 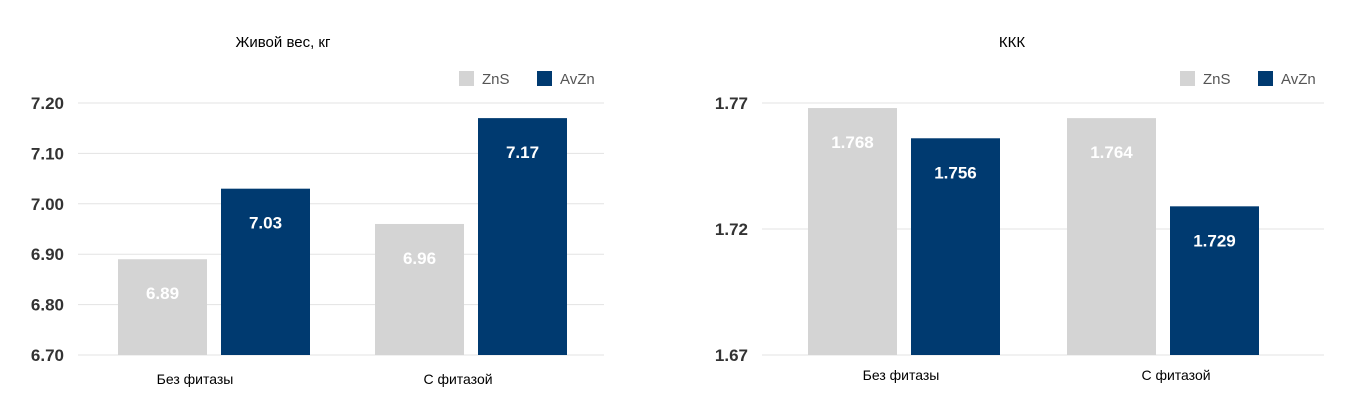 I want to click on data-label: 1.756, so click(x=955, y=172).